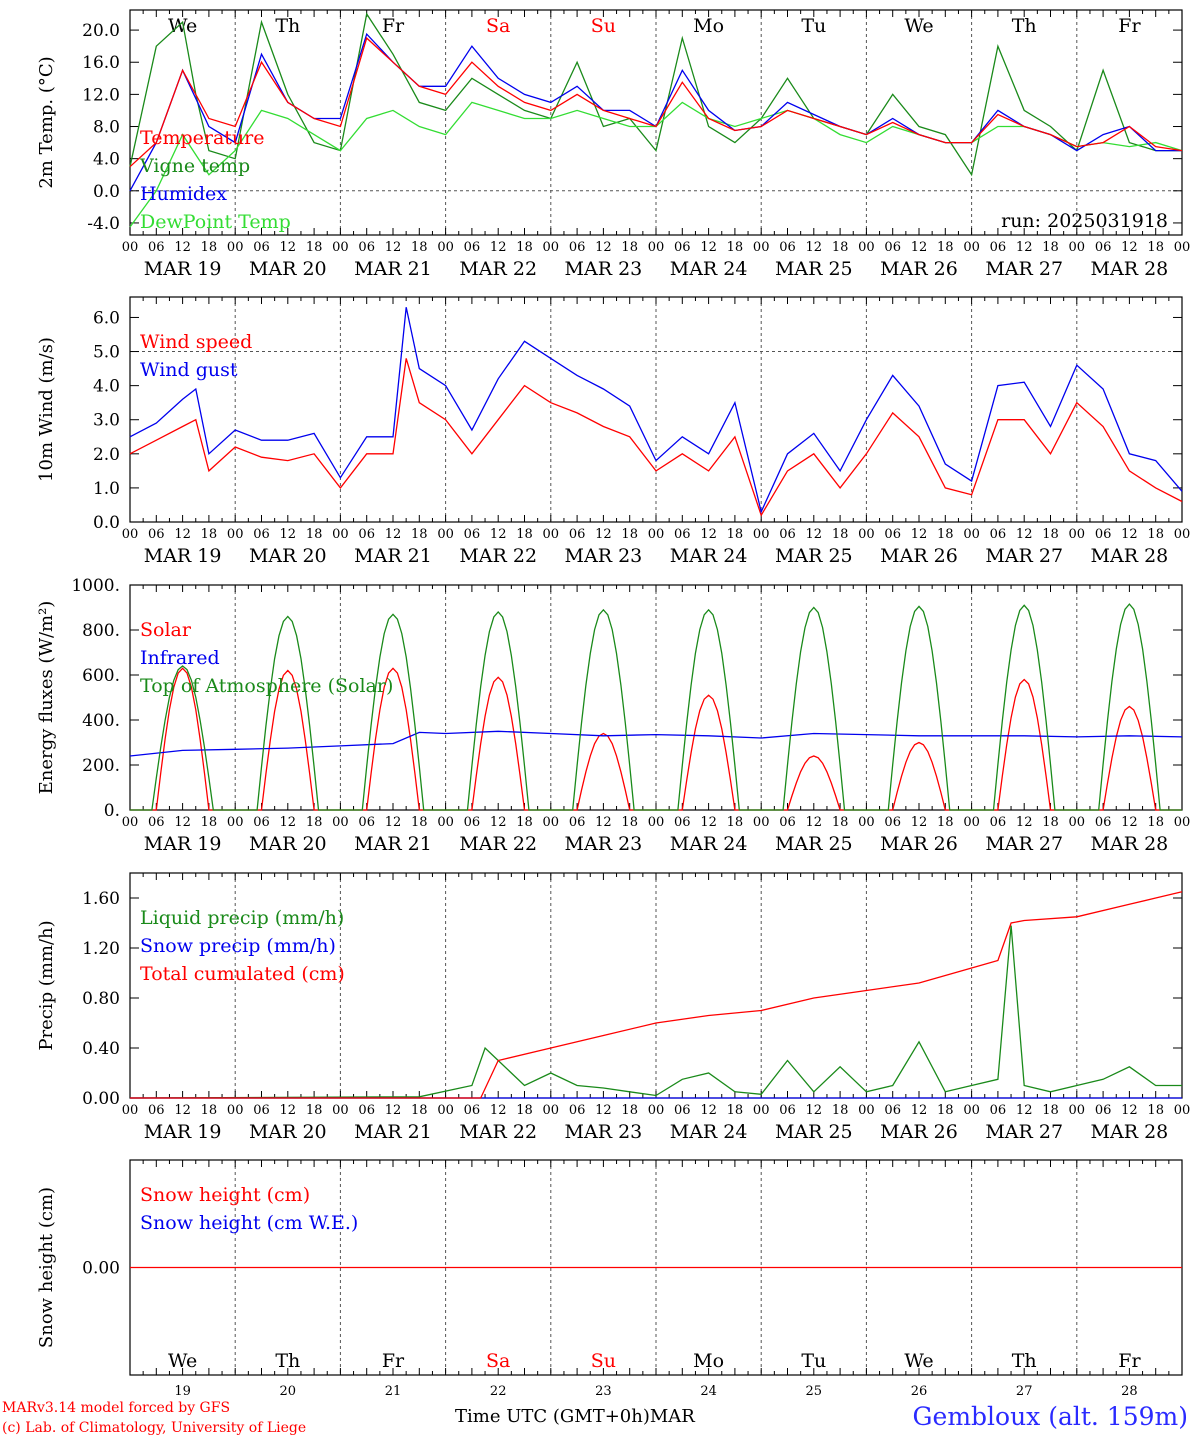  What do you see at coordinates (708, 1361) in the screenshot?
I see `weekday-label: Mo` at bounding box center [708, 1361].